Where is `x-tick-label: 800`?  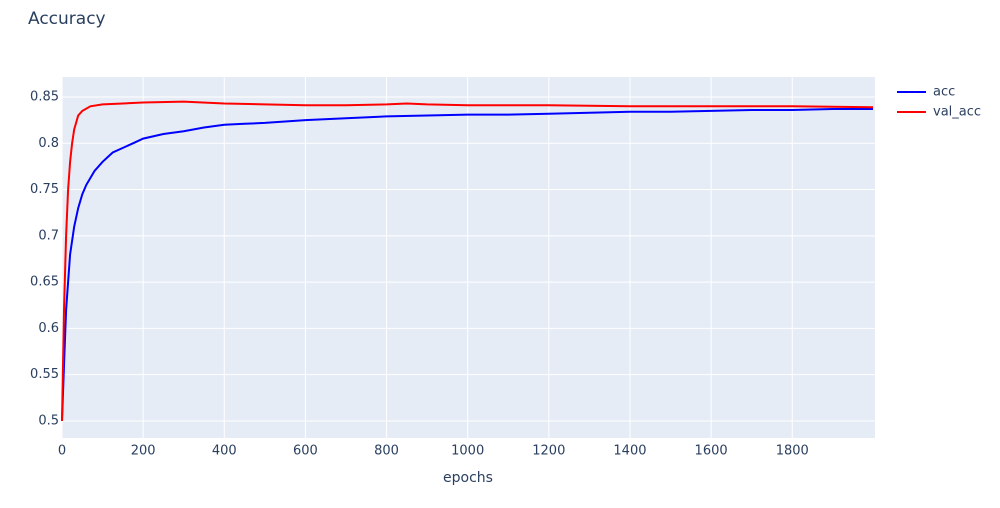 x-tick-label: 800 is located at coordinates (386, 451).